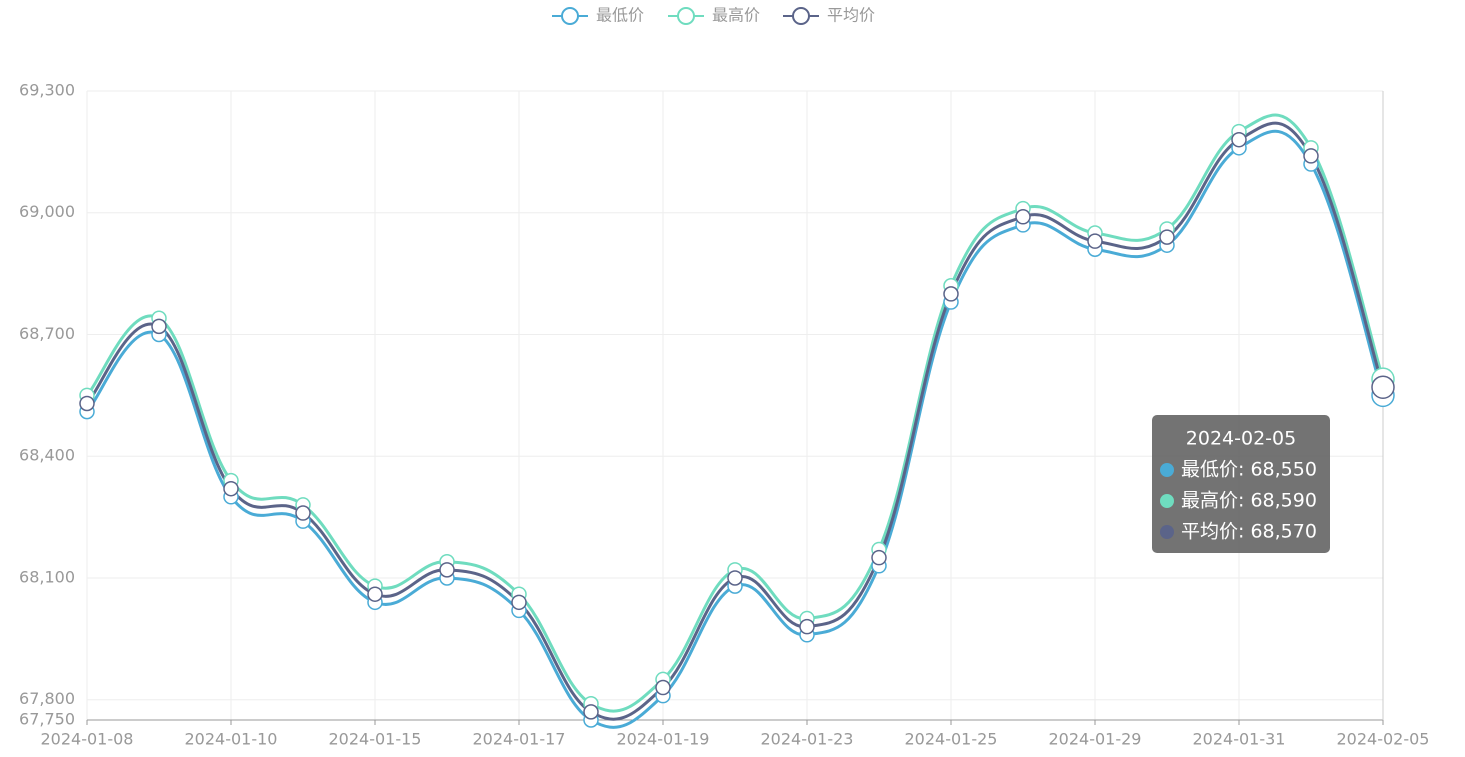  Describe the element at coordinates (47, 719) in the screenshot. I see `y-tick-label: 67,750` at that location.